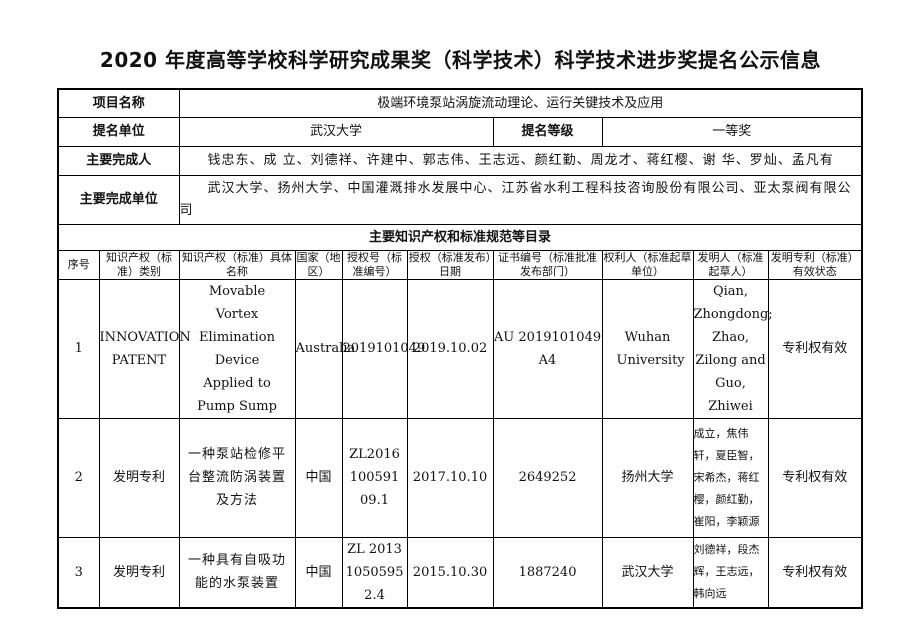  I want to click on nominator-value: 武汉大学, so click(336, 131).